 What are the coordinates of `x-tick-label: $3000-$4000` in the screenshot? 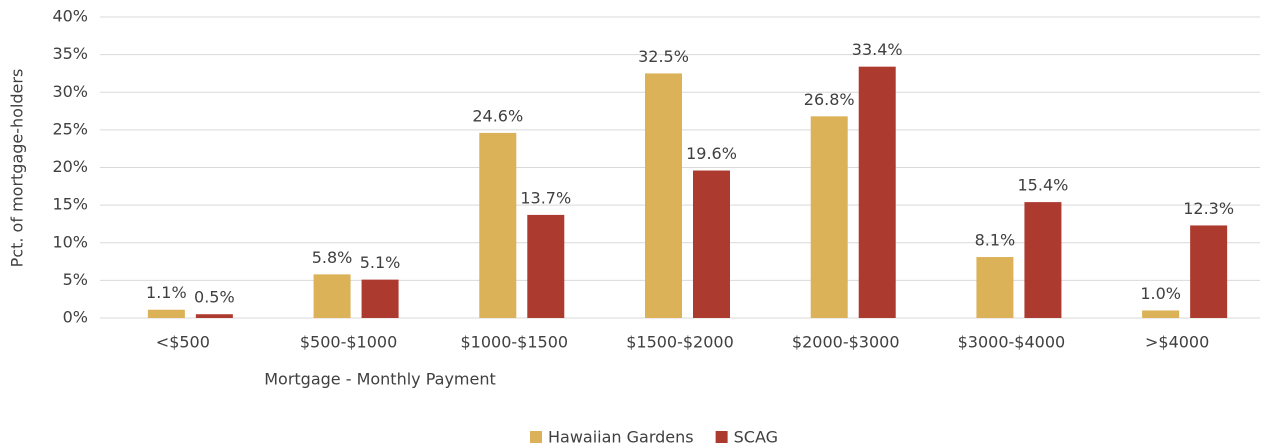 It's located at (1012, 342).